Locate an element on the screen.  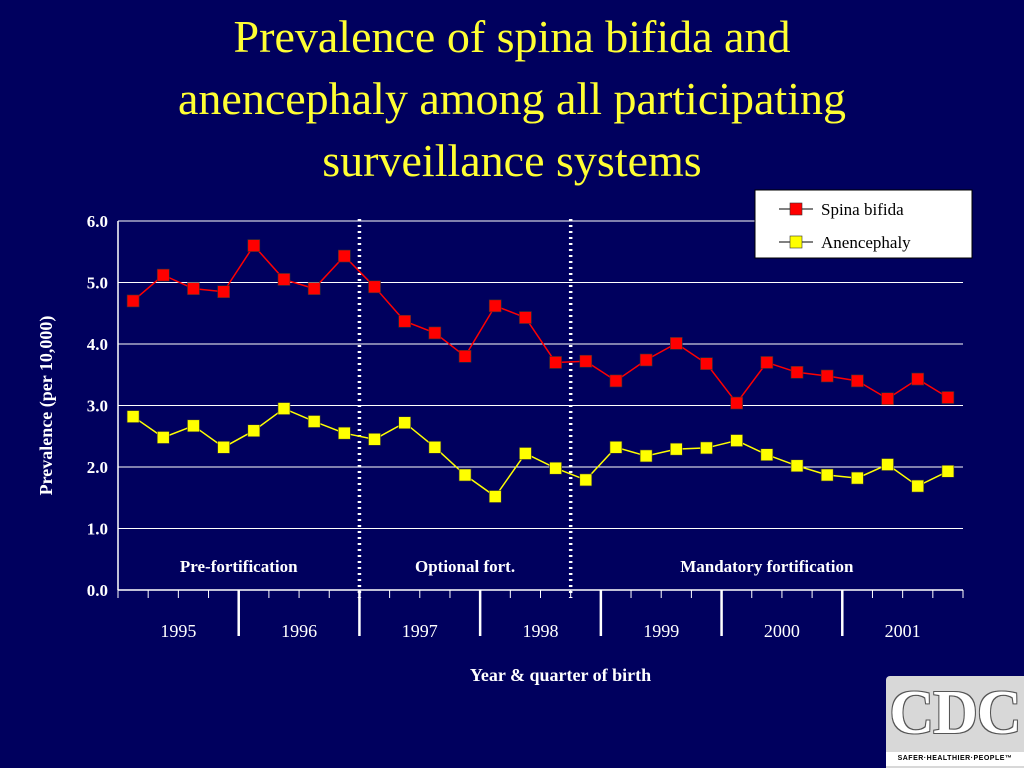
y-tick-label: 5.0 is located at coordinates (97, 283).